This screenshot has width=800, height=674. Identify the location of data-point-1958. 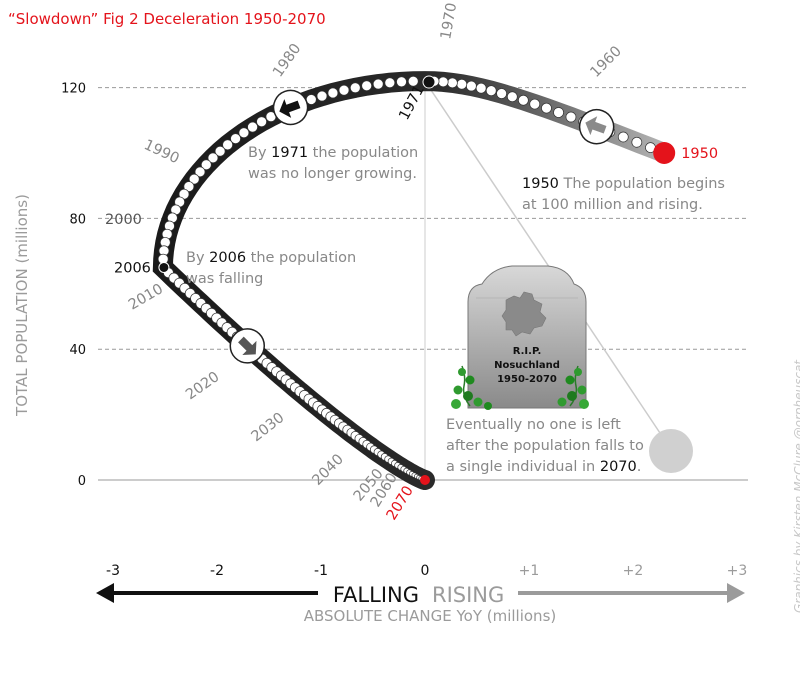
(558, 112).